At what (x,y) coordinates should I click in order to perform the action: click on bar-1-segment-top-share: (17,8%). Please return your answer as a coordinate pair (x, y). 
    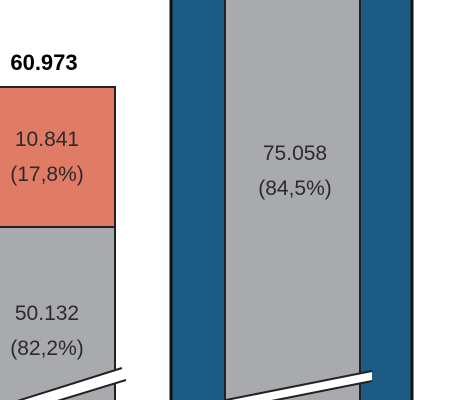
    Looking at the image, I should click on (47, 174).